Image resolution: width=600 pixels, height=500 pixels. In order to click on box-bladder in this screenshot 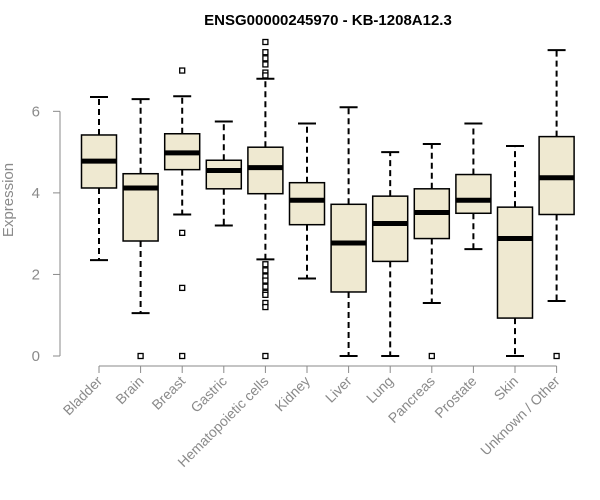, I will do `click(99, 179)`.